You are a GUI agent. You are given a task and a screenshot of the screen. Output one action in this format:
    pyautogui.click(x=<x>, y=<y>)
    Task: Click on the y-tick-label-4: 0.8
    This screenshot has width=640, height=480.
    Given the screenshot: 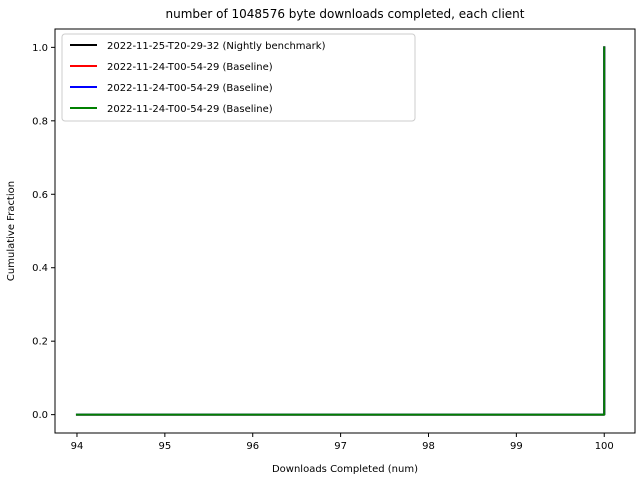 What is the action you would take?
    pyautogui.click(x=40, y=121)
    